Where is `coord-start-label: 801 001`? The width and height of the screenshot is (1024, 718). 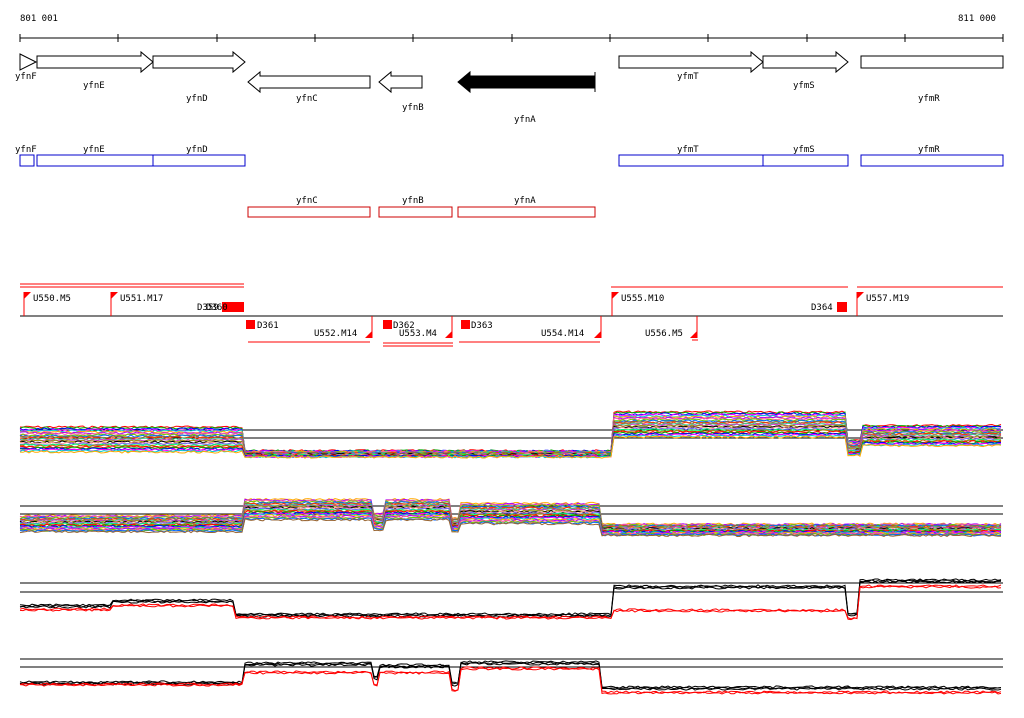
coord-start-label: 801 001 is located at coordinates (39, 19).